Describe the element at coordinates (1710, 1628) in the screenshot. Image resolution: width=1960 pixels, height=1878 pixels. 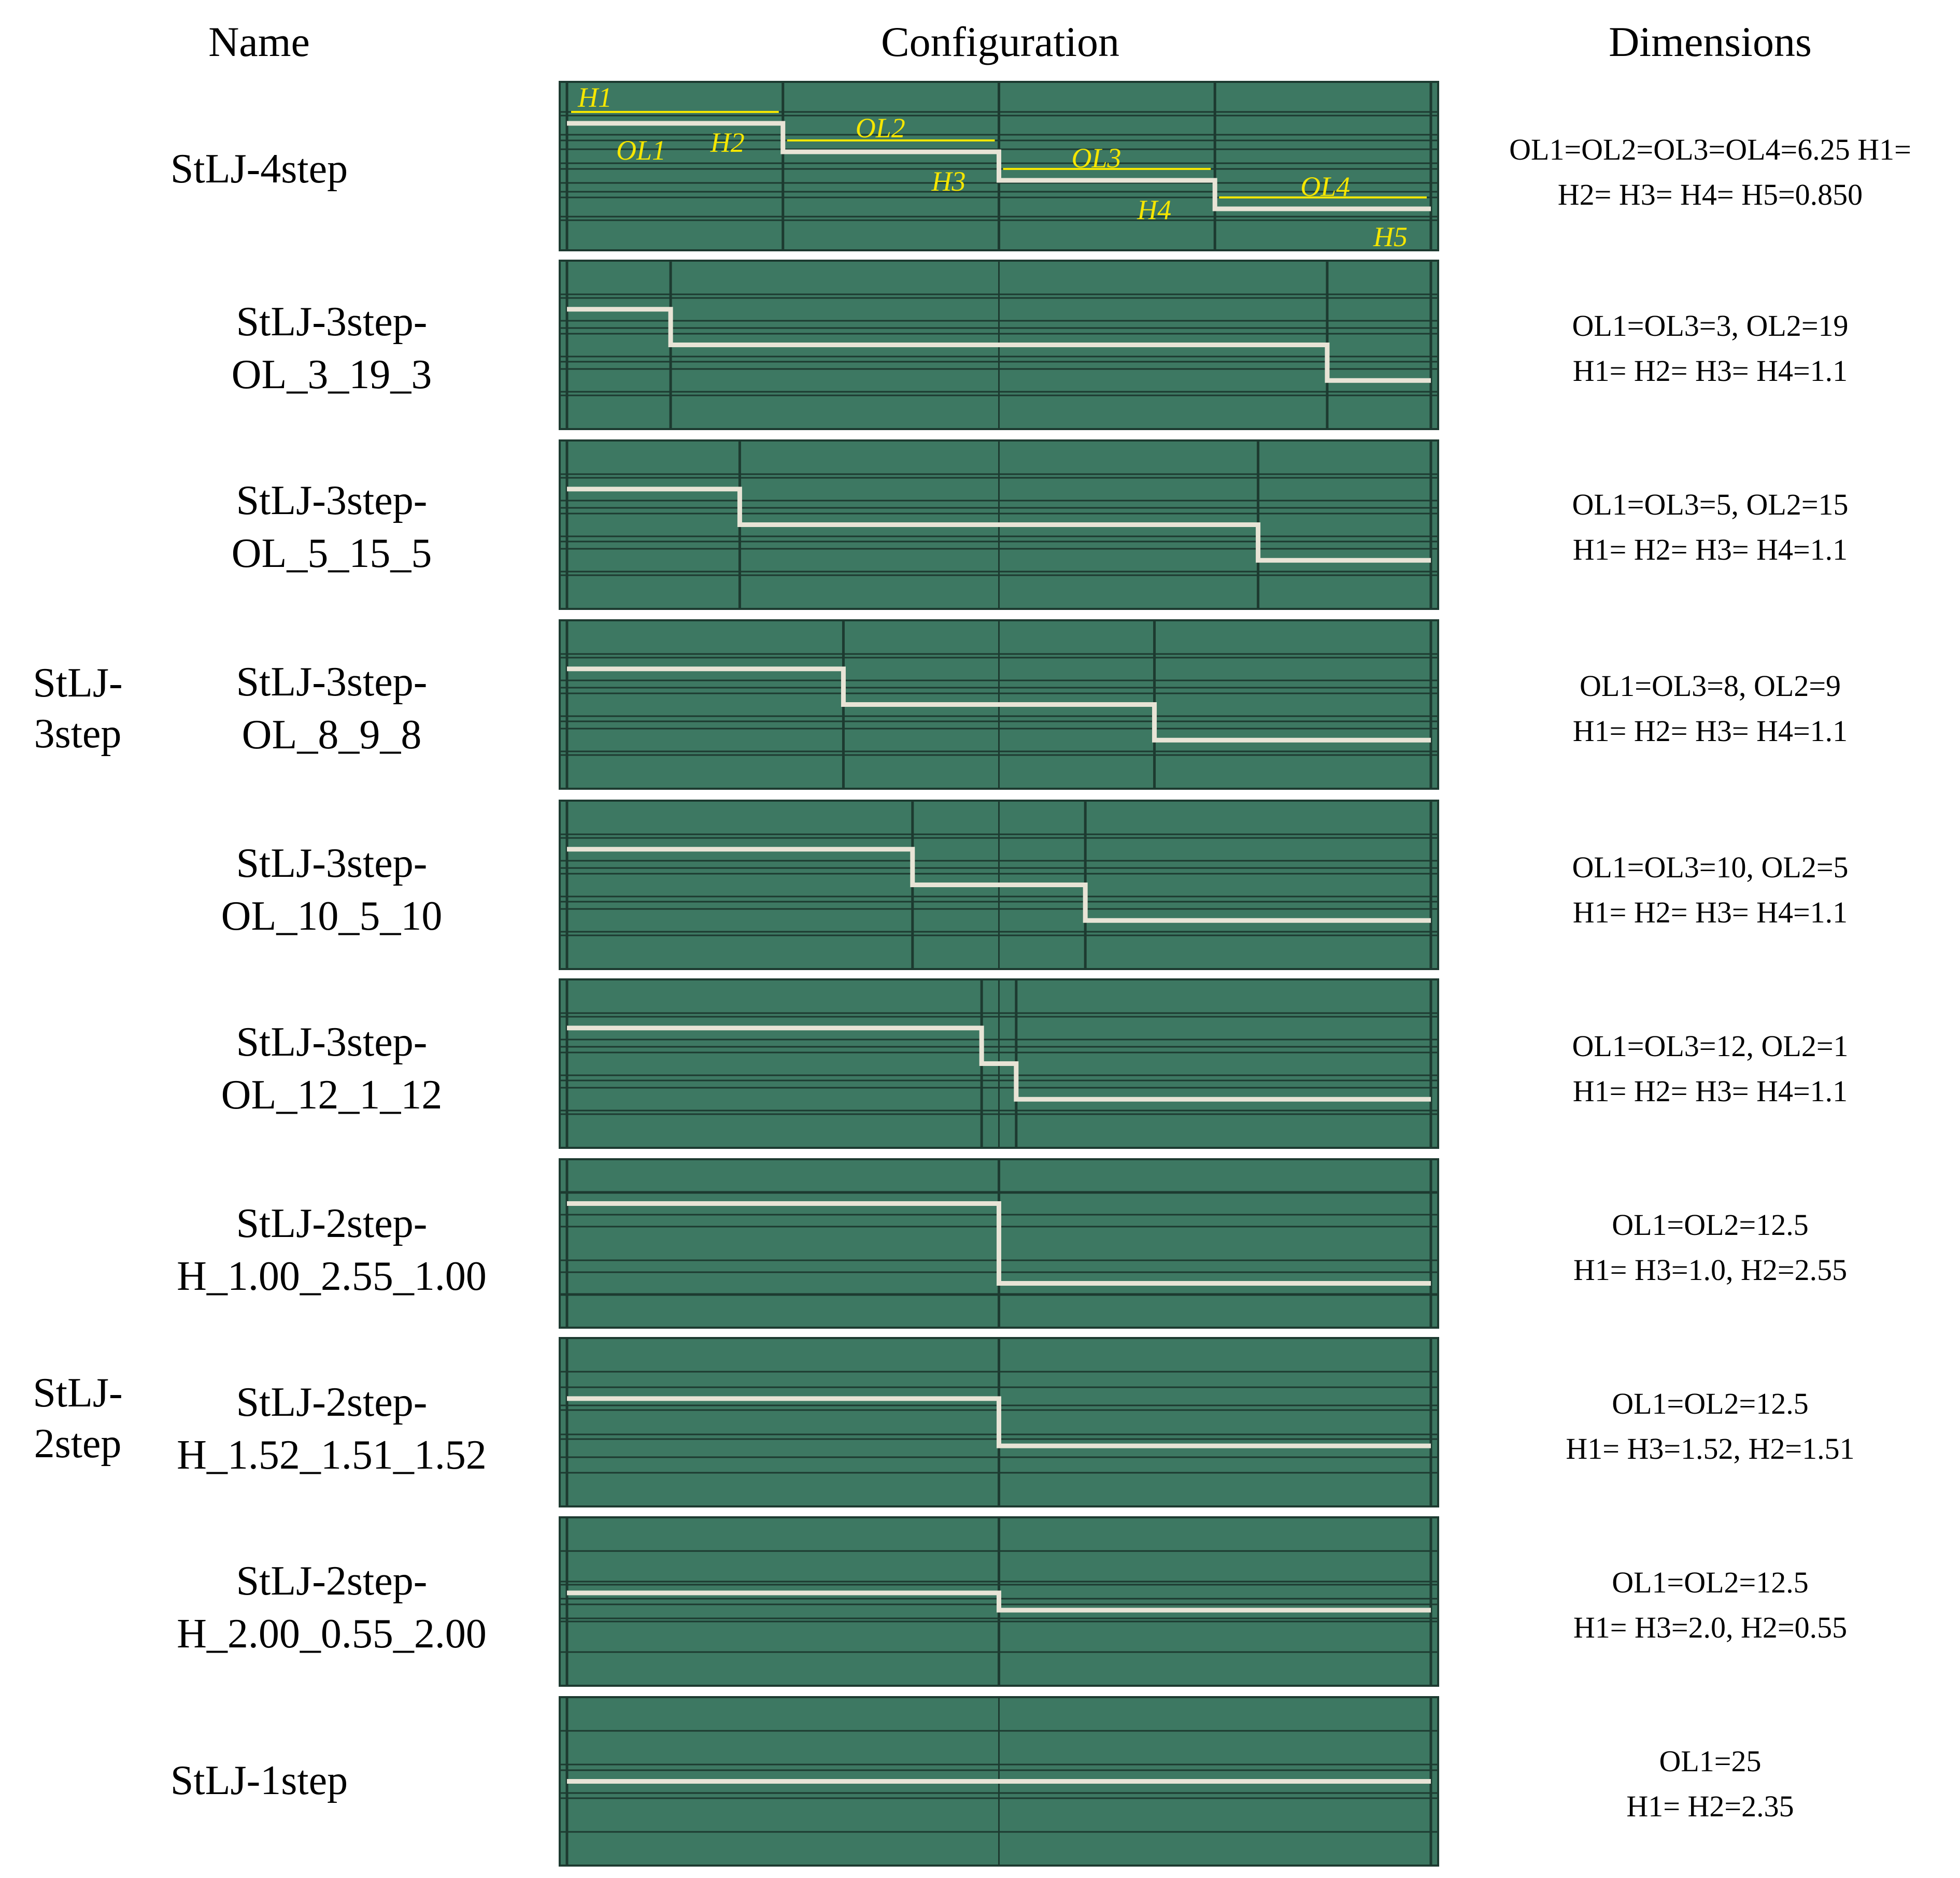
I see `dim-line2: H1= H3=2.0, H2=0.55` at that location.